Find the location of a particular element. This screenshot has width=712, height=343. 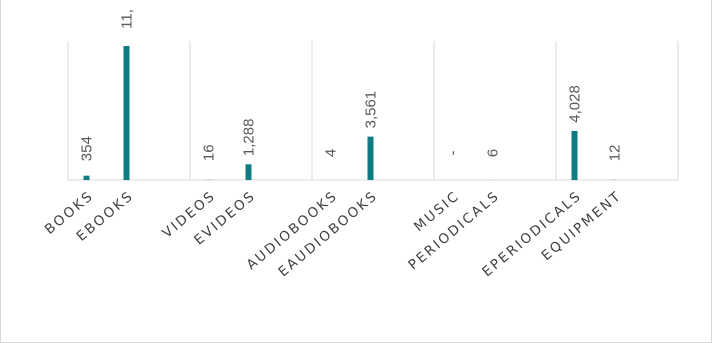

value-label: 1,288 is located at coordinates (249, 138).